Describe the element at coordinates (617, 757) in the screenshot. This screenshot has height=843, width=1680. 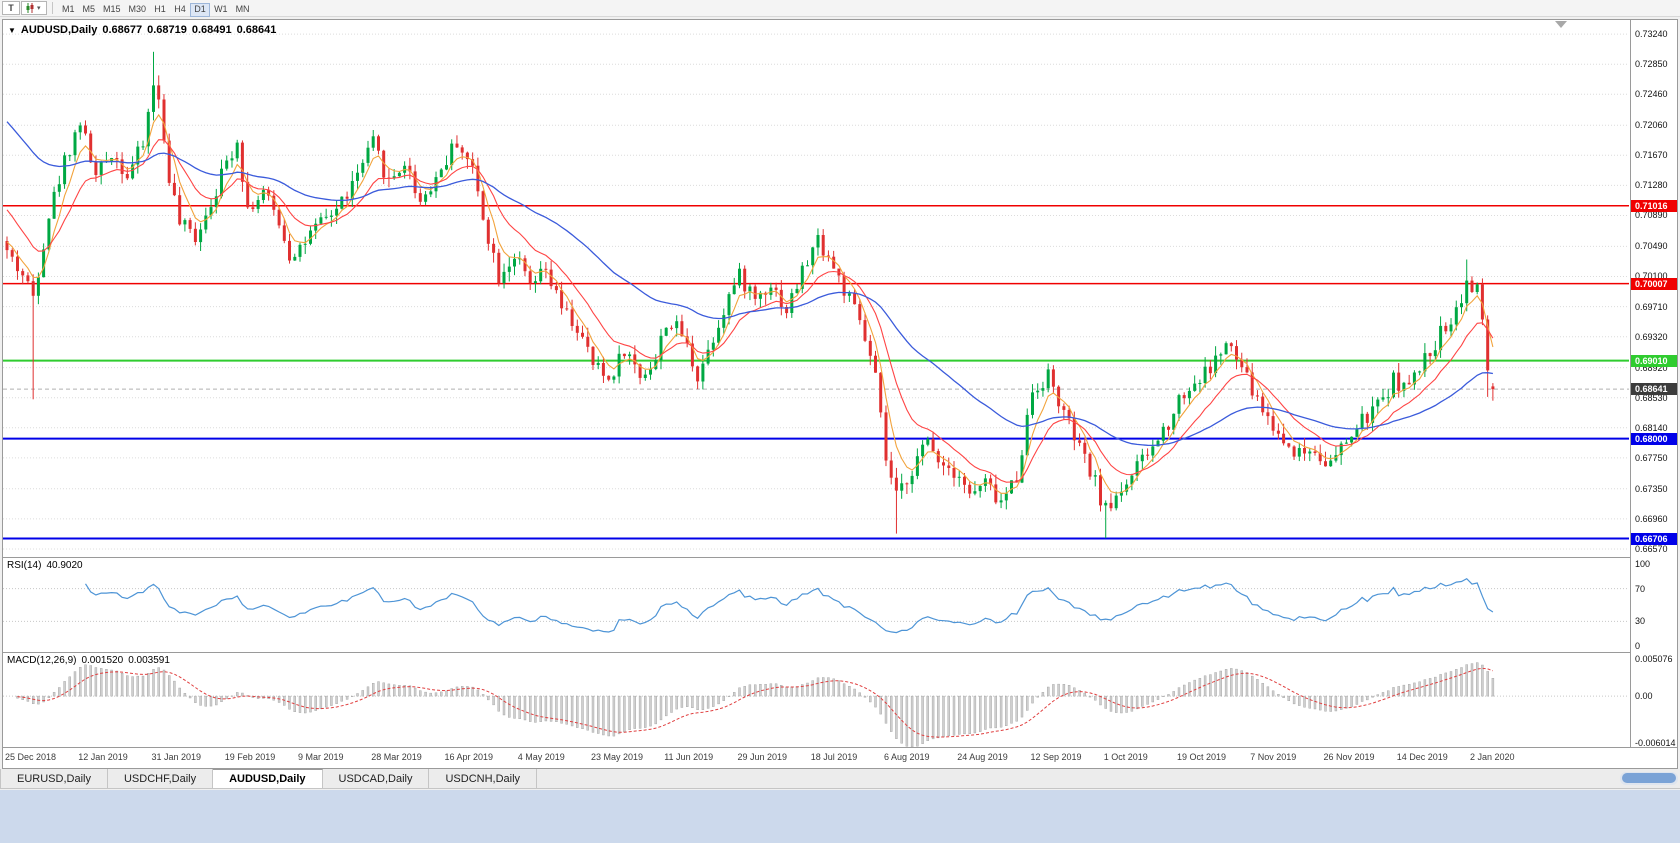
I see `time-axis-label: 23 May 2019` at that location.